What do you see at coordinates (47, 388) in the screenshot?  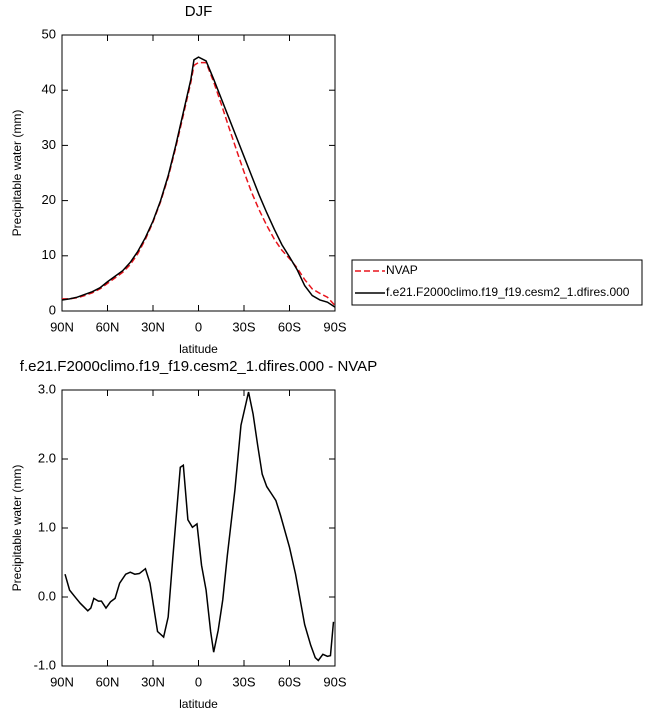 I see `y-tick-label: 3.0` at bounding box center [47, 388].